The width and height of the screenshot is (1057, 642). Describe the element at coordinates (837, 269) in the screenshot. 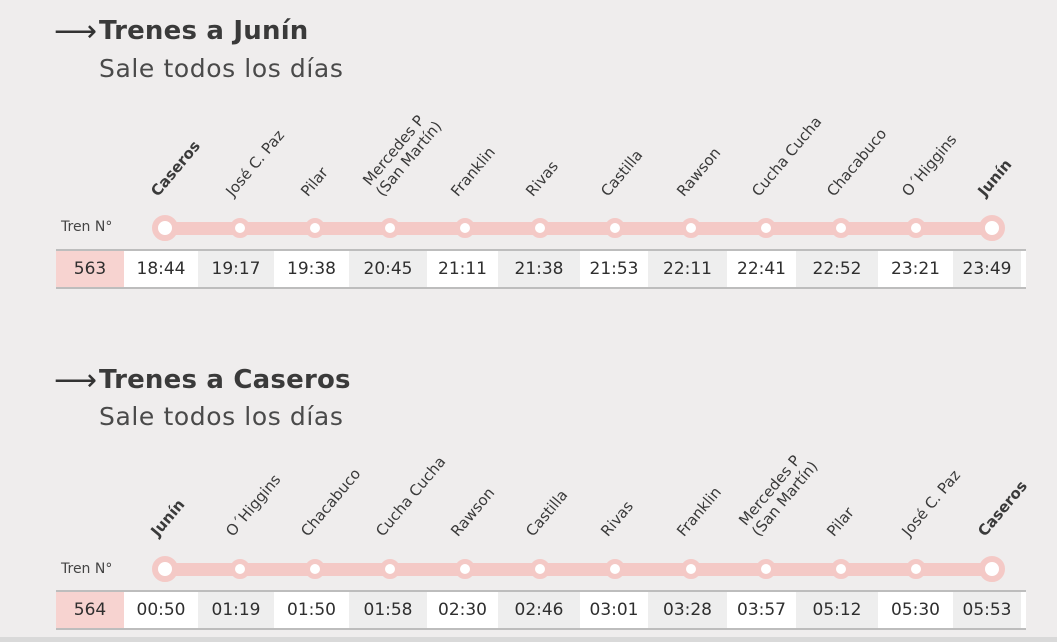

I see `departure-time: 22:52` at that location.